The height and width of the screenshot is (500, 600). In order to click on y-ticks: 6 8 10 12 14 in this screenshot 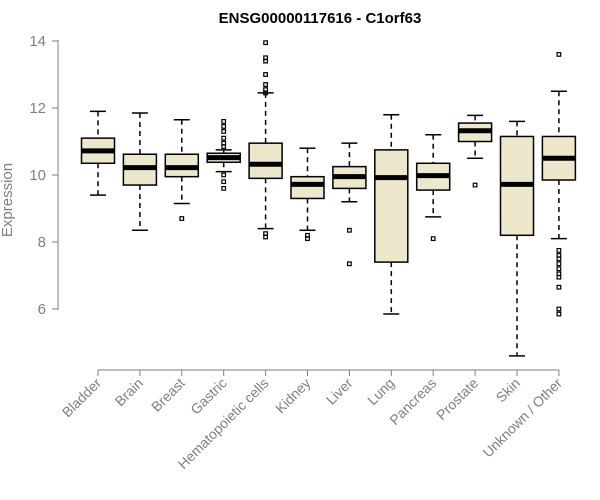, I will do `click(43, 175)`.